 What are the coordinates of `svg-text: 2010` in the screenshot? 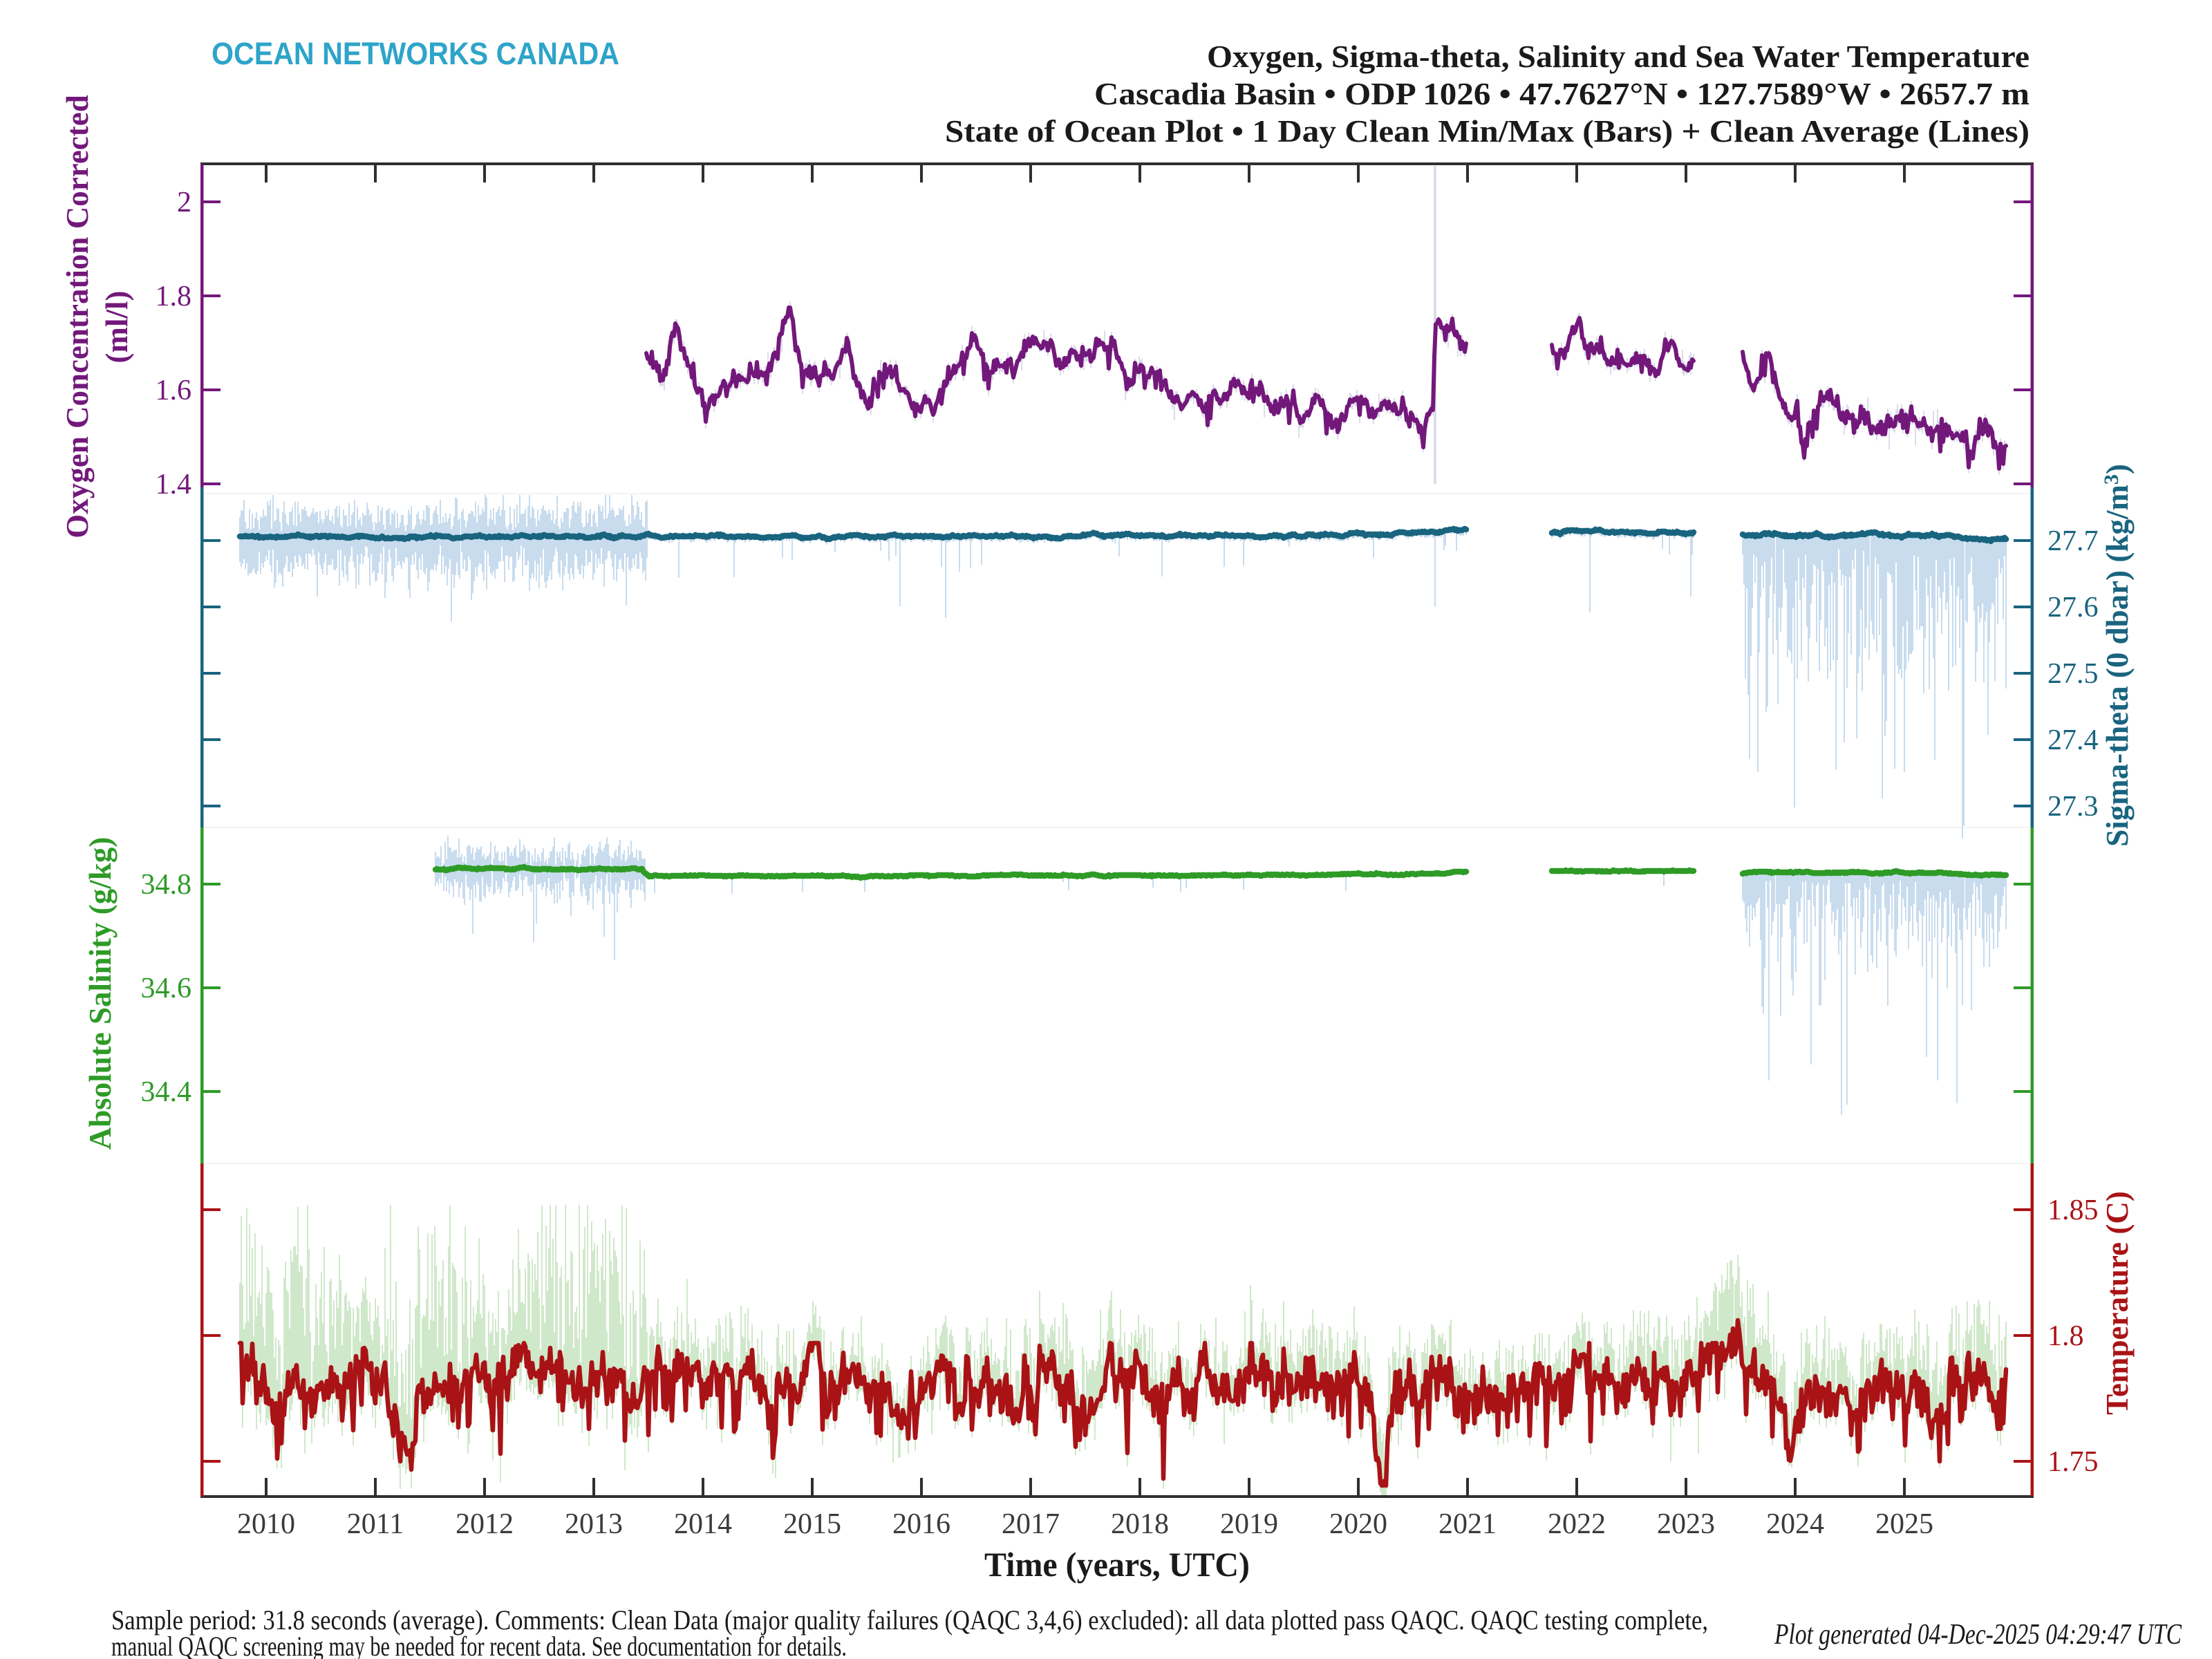 It's located at (266, 1524).